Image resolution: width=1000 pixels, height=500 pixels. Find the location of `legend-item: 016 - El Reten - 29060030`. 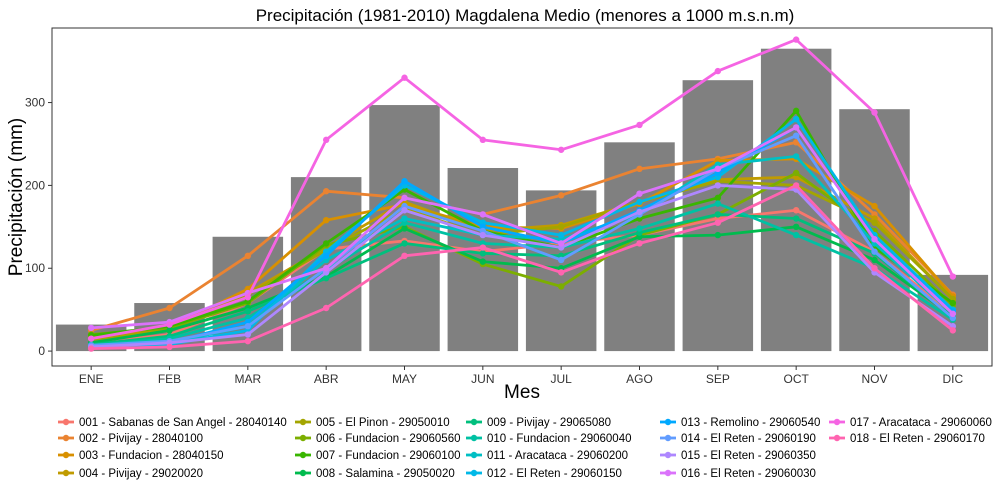

legend-item: 016 - El Reten - 29060030 is located at coordinates (738, 474).